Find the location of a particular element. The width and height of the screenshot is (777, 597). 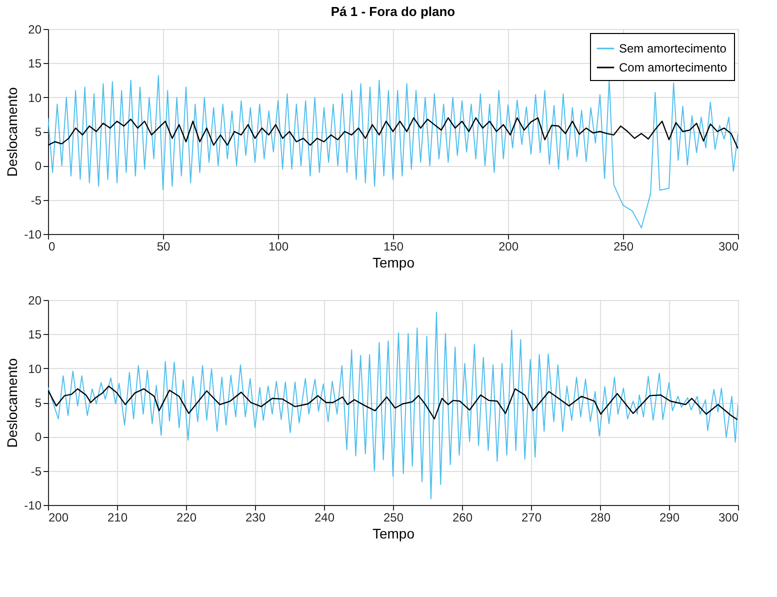

x-tick-label: 50 is located at coordinates (163, 247).